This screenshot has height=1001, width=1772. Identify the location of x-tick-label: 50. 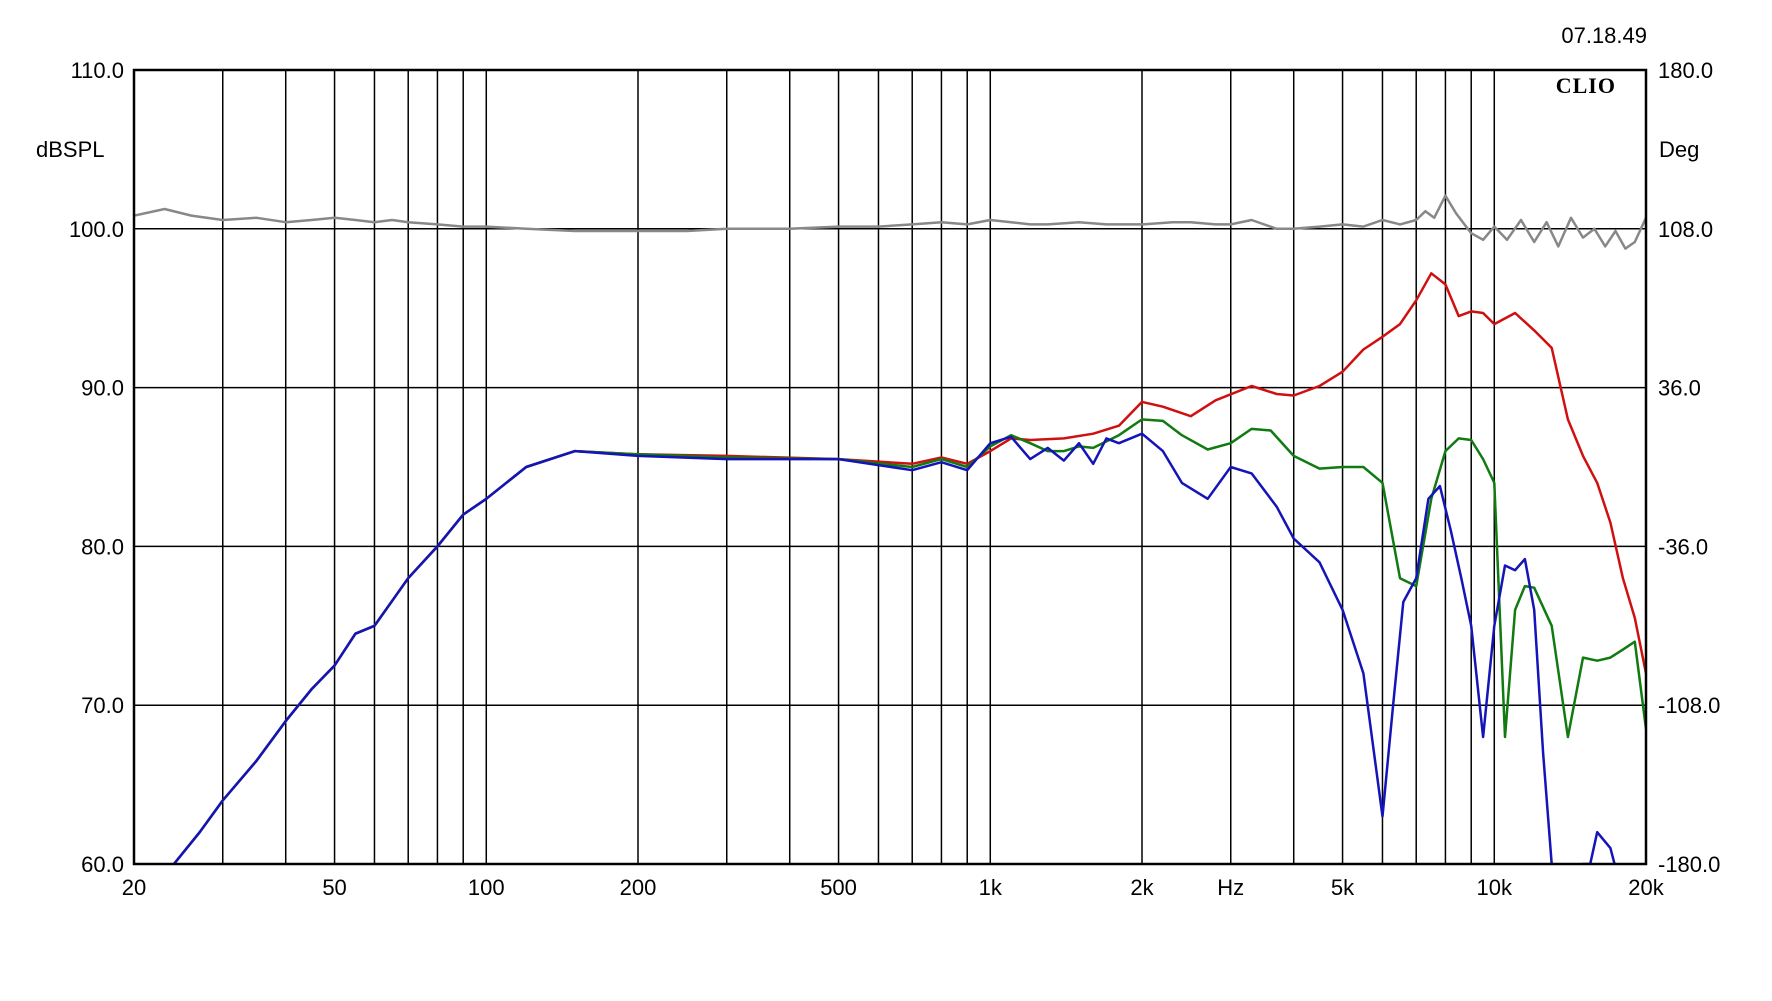
(334, 887).